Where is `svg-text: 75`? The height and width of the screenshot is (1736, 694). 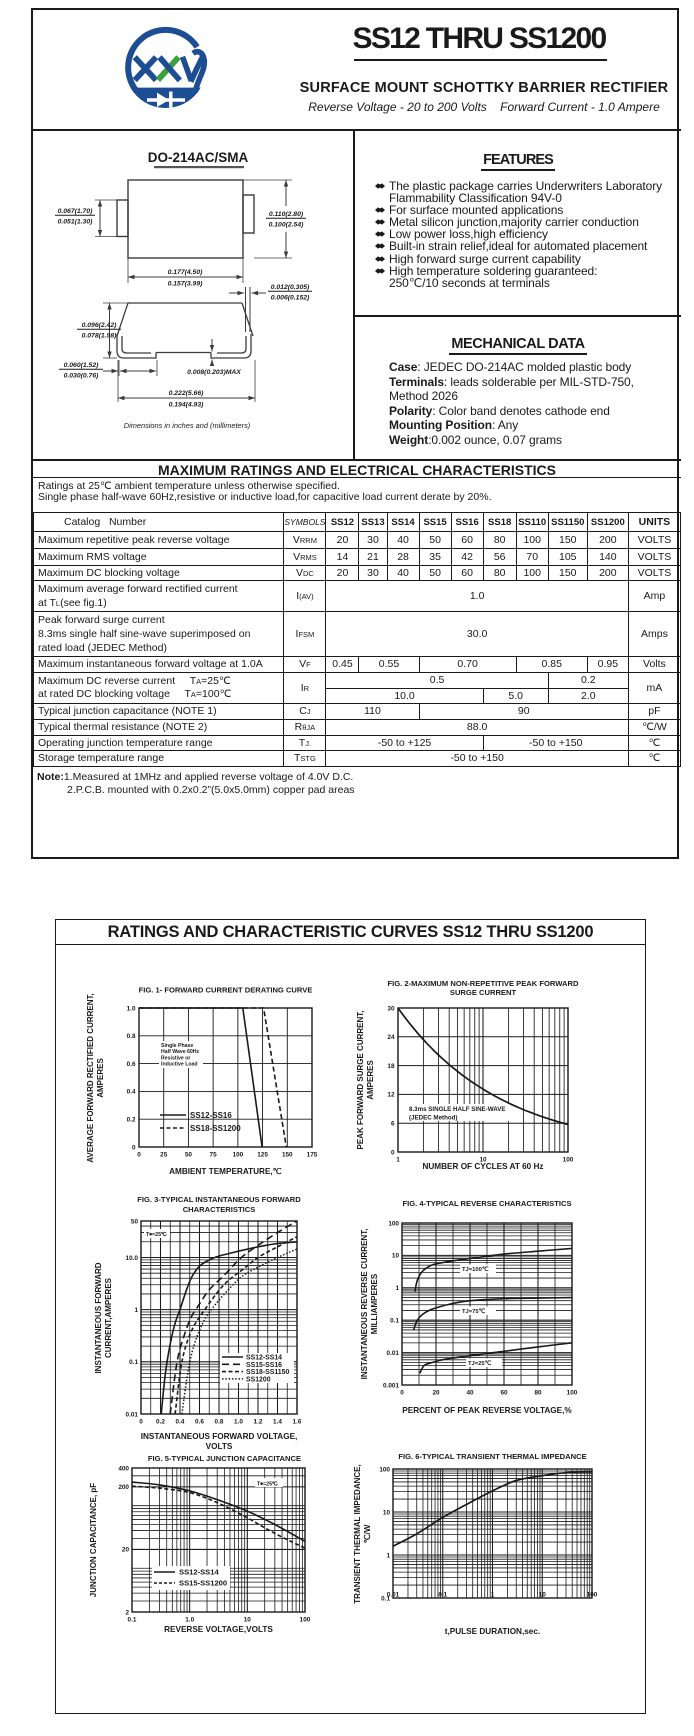 svg-text: 75 is located at coordinates (214, 1155).